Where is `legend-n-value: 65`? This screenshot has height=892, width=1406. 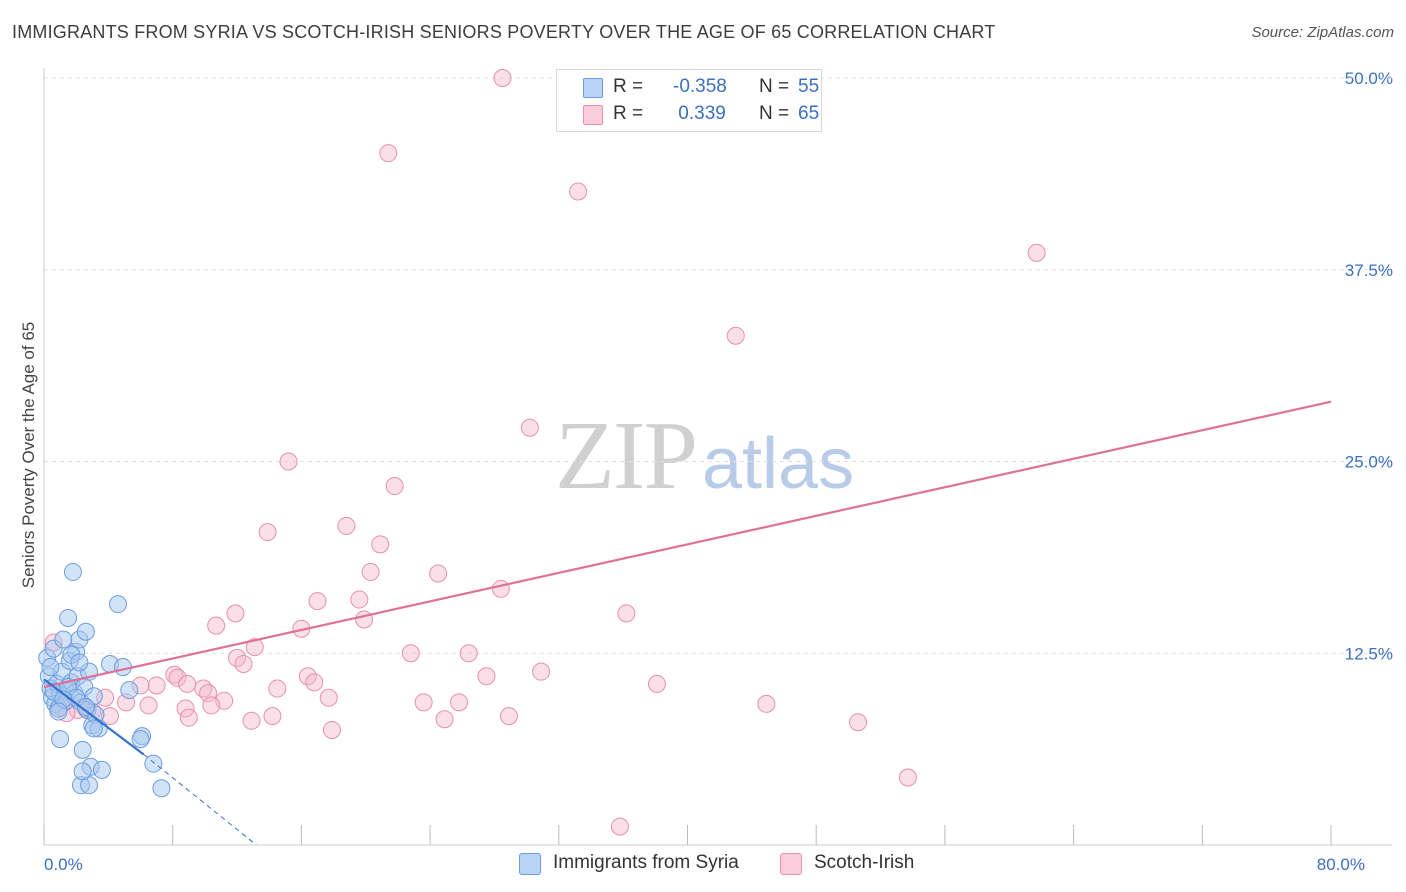 legend-n-value: 65 is located at coordinates (809, 113).